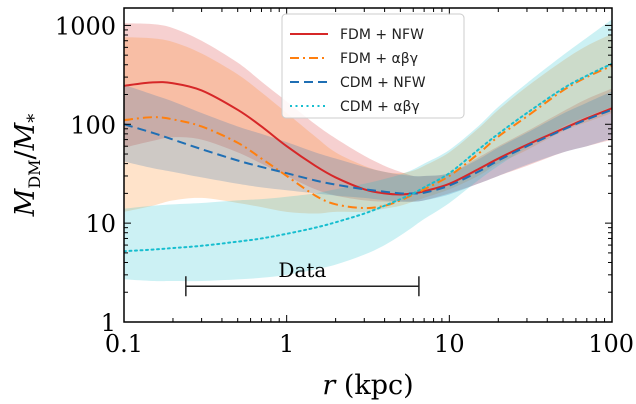 This screenshot has width=636, height=404. I want to click on y-tick-label: 100, so click(93, 125).